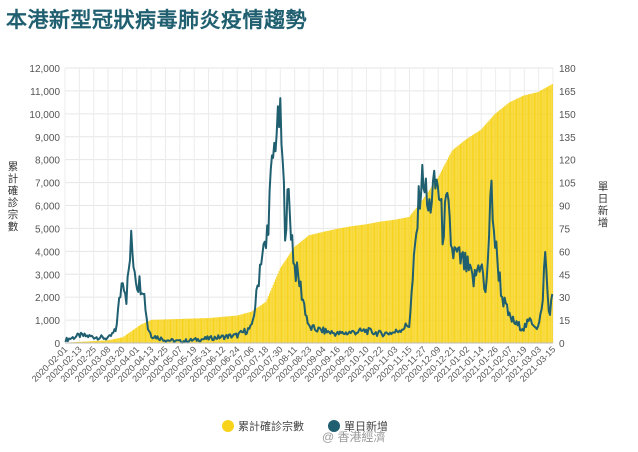  Describe the element at coordinates (47, 161) in the screenshot. I see `y-left-tick-label: 8,000` at that location.